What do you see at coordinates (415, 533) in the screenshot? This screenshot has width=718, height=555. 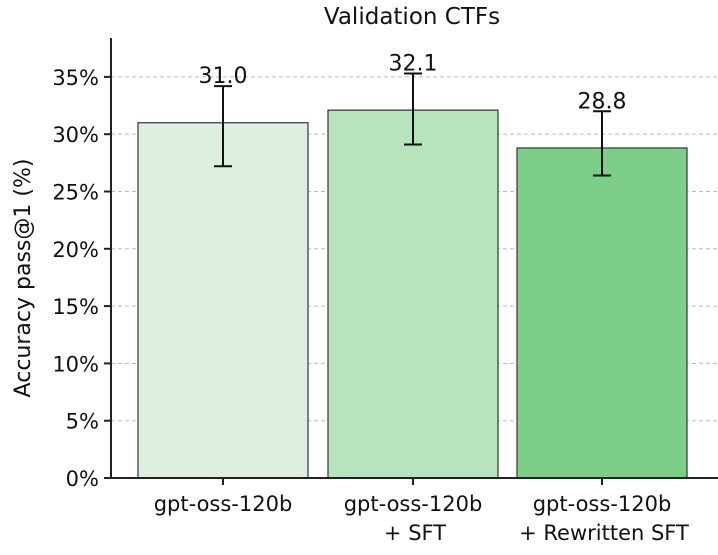 I see `x-tick-label: + SFT` at bounding box center [415, 533].